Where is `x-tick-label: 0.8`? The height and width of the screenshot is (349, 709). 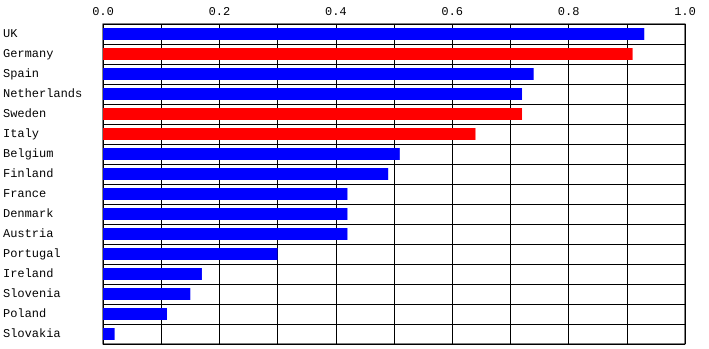
x-tick-label: 0.8 is located at coordinates (569, 12).